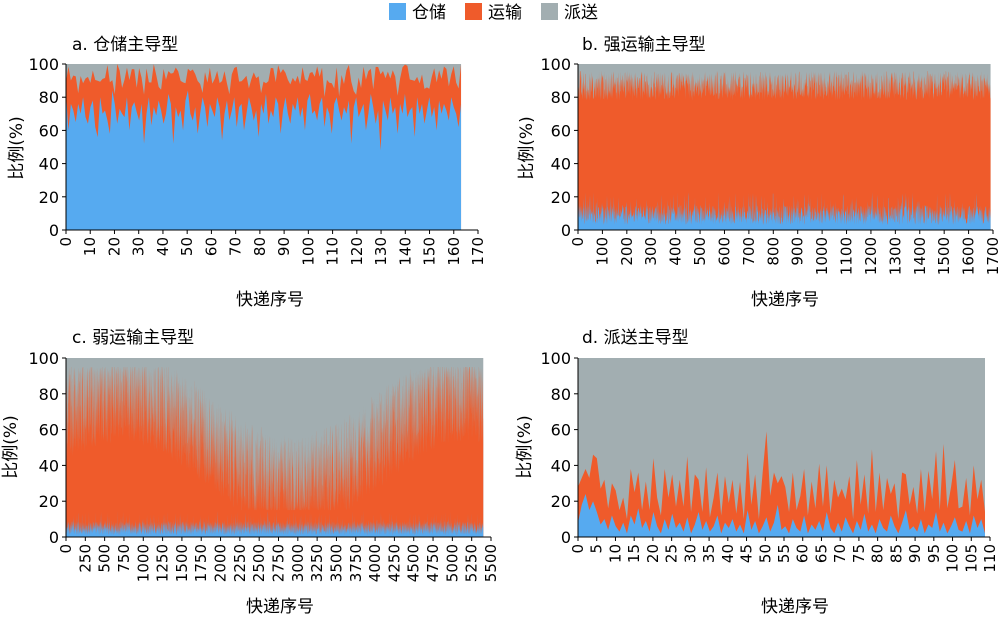 The height and width of the screenshot is (624, 1000). I want to click on x-tick-label: 130, so click(381, 251).